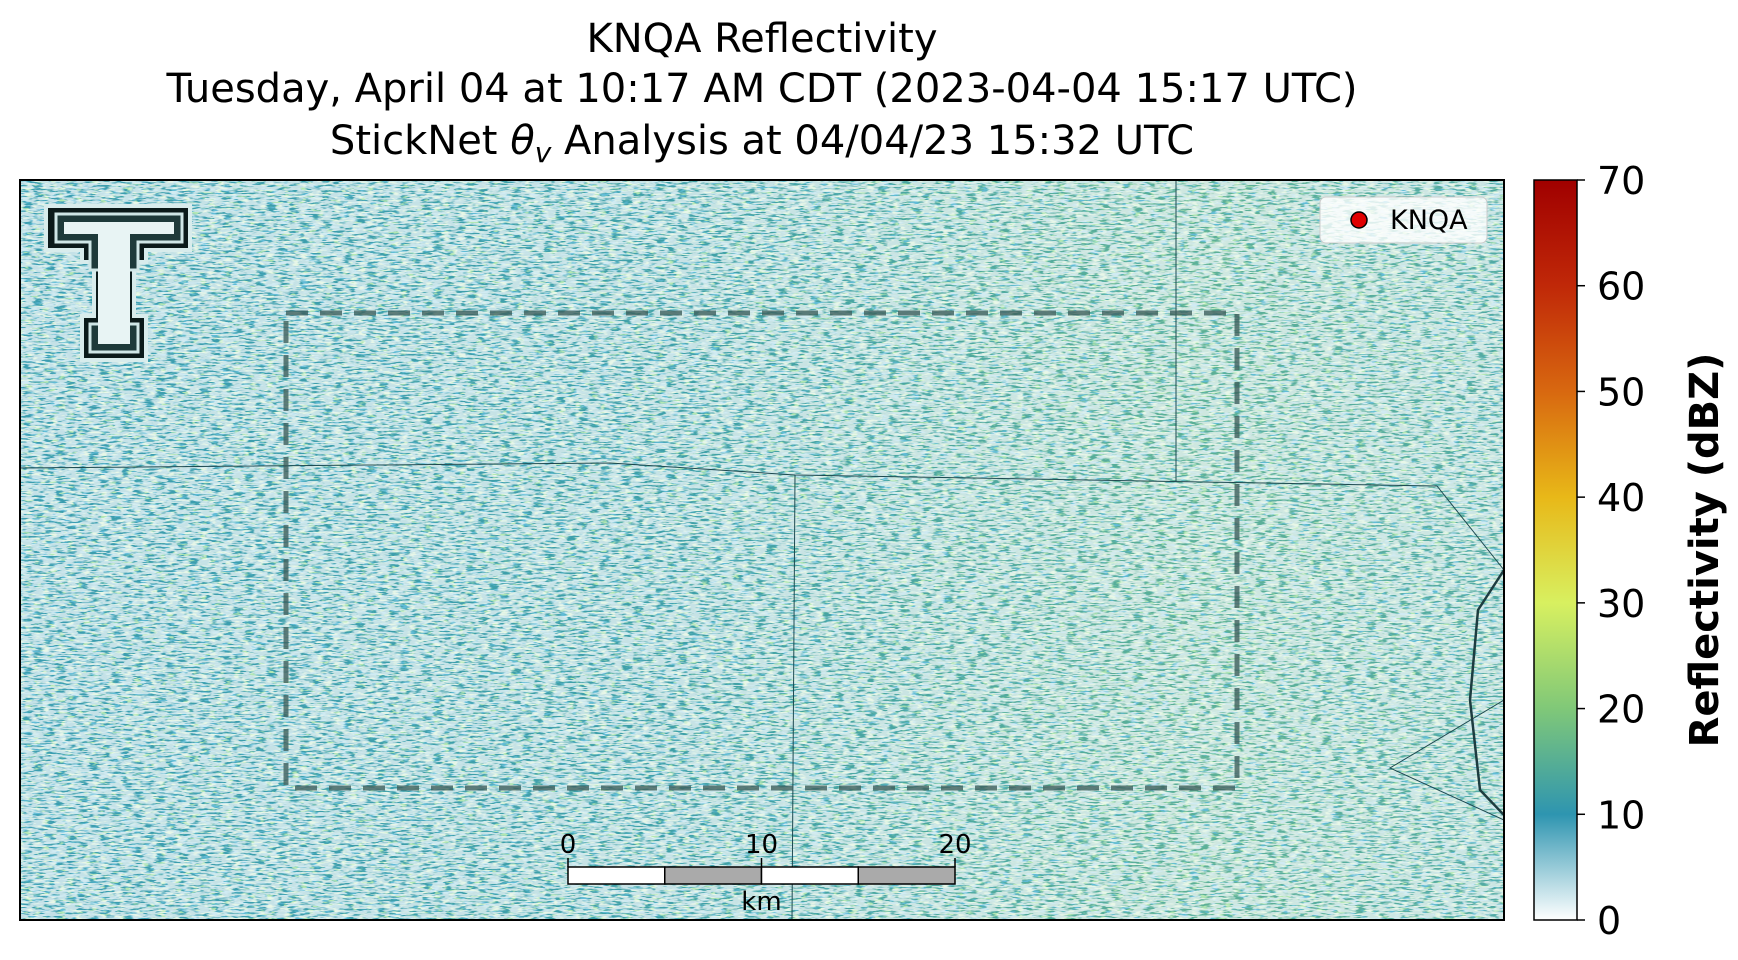 Image resolution: width=1738 pixels, height=960 pixels. I want to click on scale-unit: km, so click(761, 902).